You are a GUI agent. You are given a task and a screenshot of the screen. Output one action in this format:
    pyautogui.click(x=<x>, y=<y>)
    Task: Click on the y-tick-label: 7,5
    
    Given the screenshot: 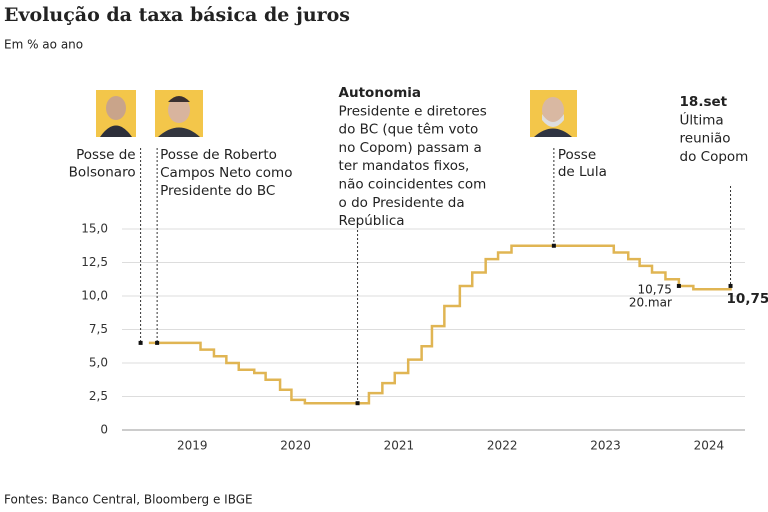 What is the action you would take?
    pyautogui.click(x=98, y=329)
    